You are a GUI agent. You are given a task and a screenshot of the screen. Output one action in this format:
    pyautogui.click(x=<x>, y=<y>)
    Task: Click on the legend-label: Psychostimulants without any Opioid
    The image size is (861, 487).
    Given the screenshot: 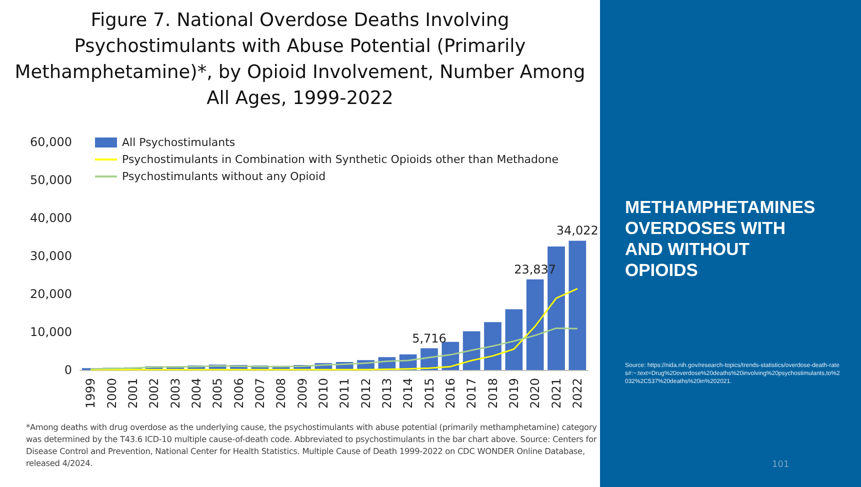 What is the action you would take?
    pyautogui.click(x=224, y=176)
    